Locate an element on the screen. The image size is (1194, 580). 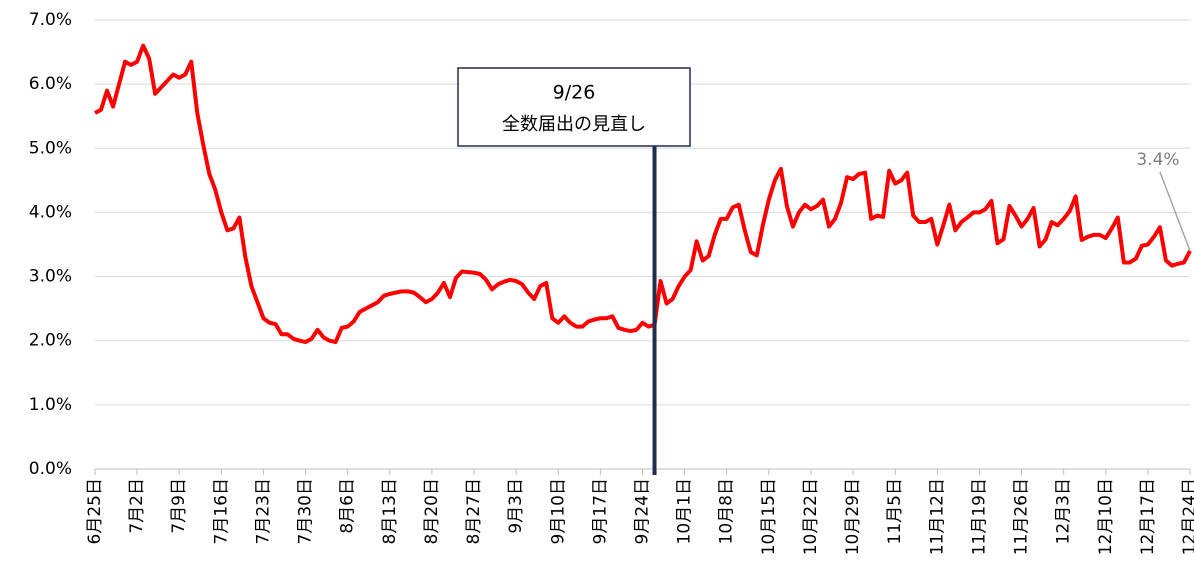
x-tick-label: 7月30日 is located at coordinates (306, 511).